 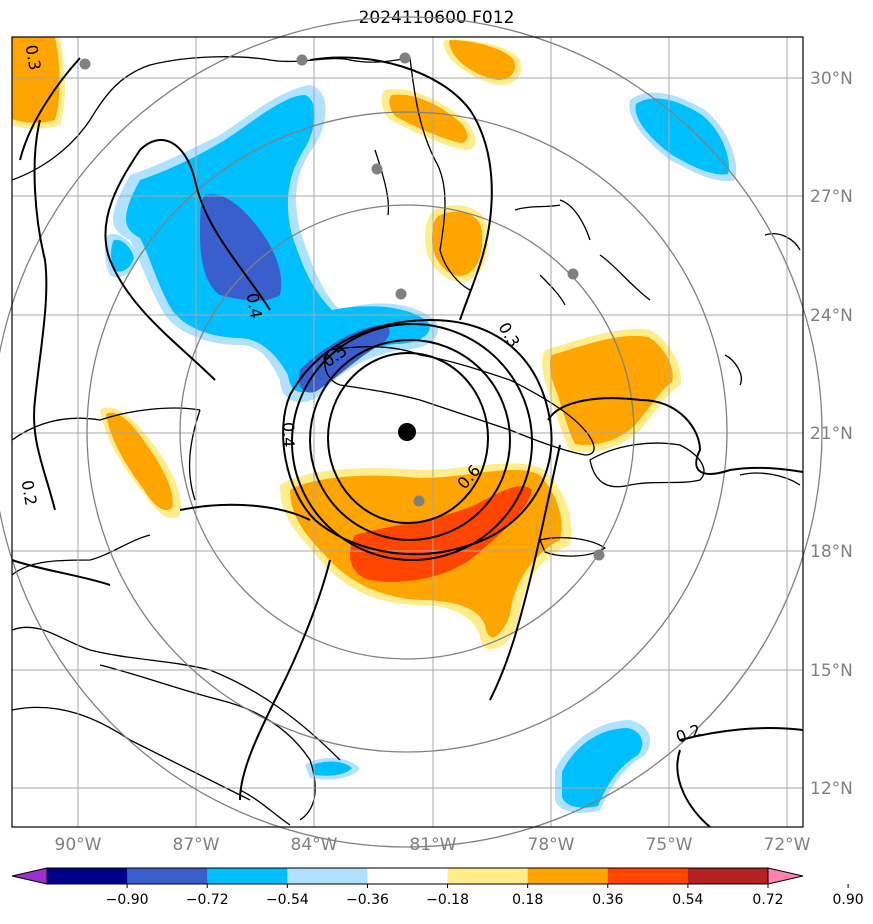 I want to click on colorbar-extend-min, so click(x=29, y=876).